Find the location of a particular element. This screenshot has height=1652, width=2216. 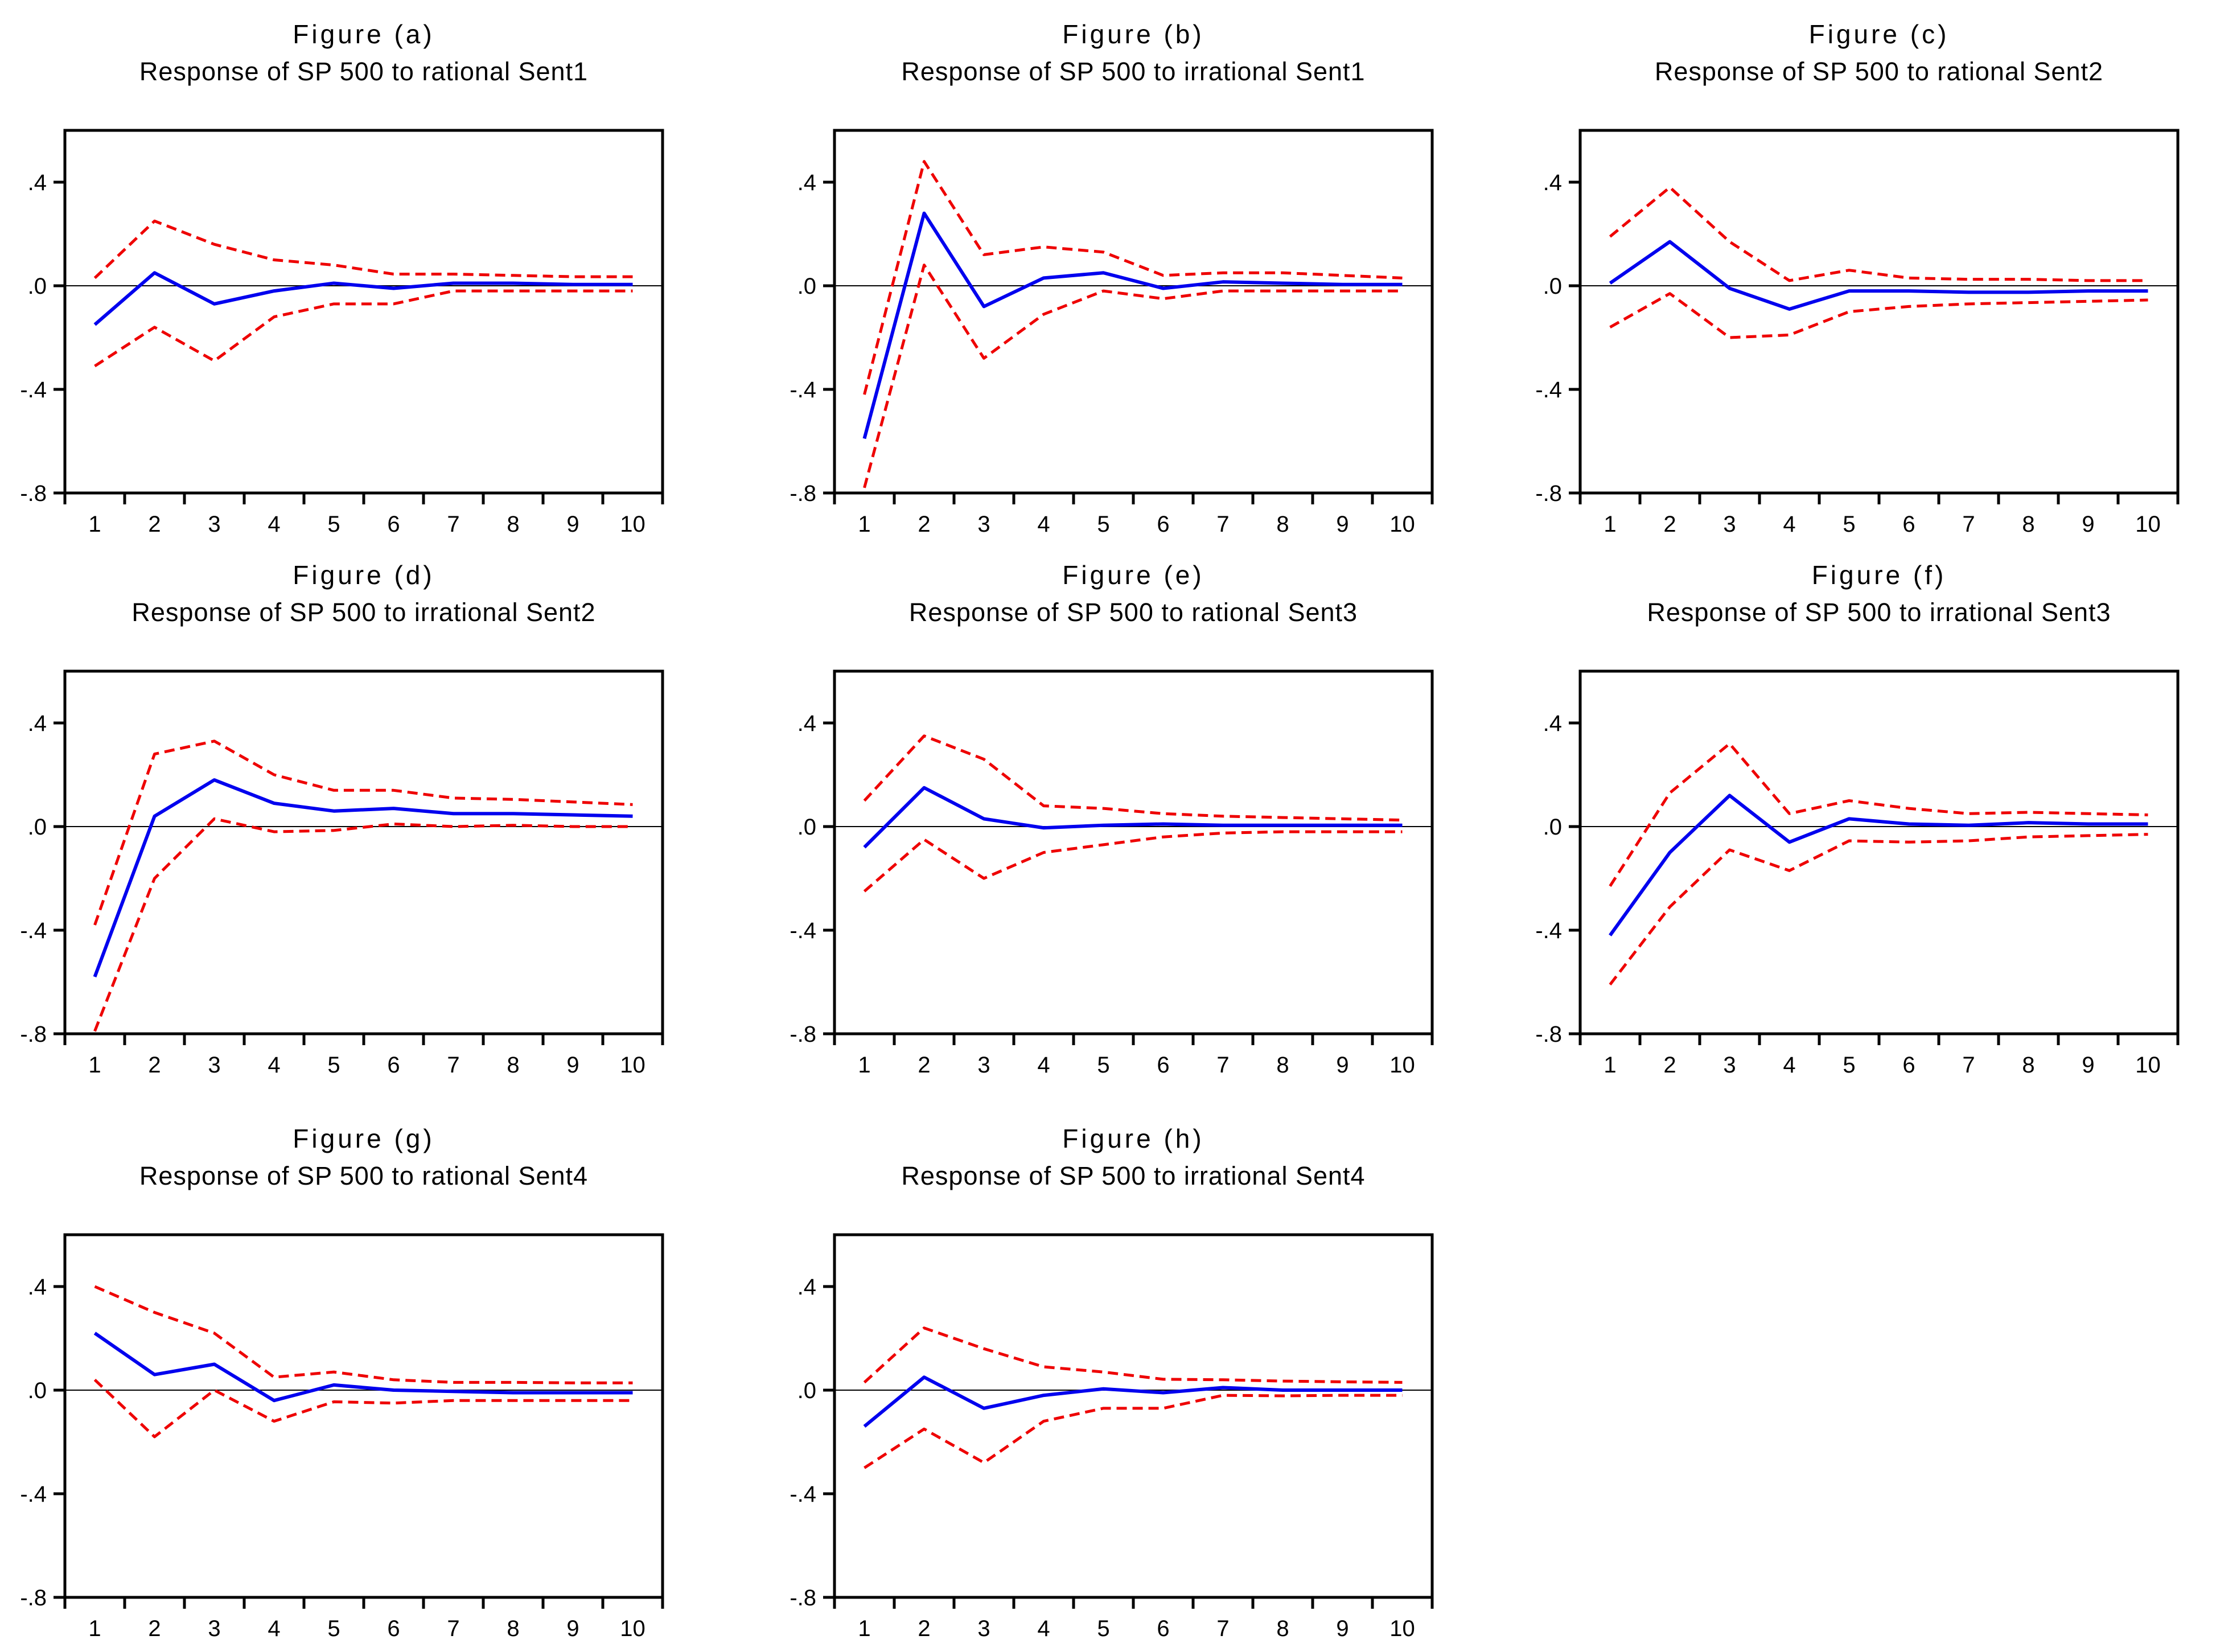

panel-subtitle: Response of SP 500 to irrational Sent4 is located at coordinates (1134, 1175).